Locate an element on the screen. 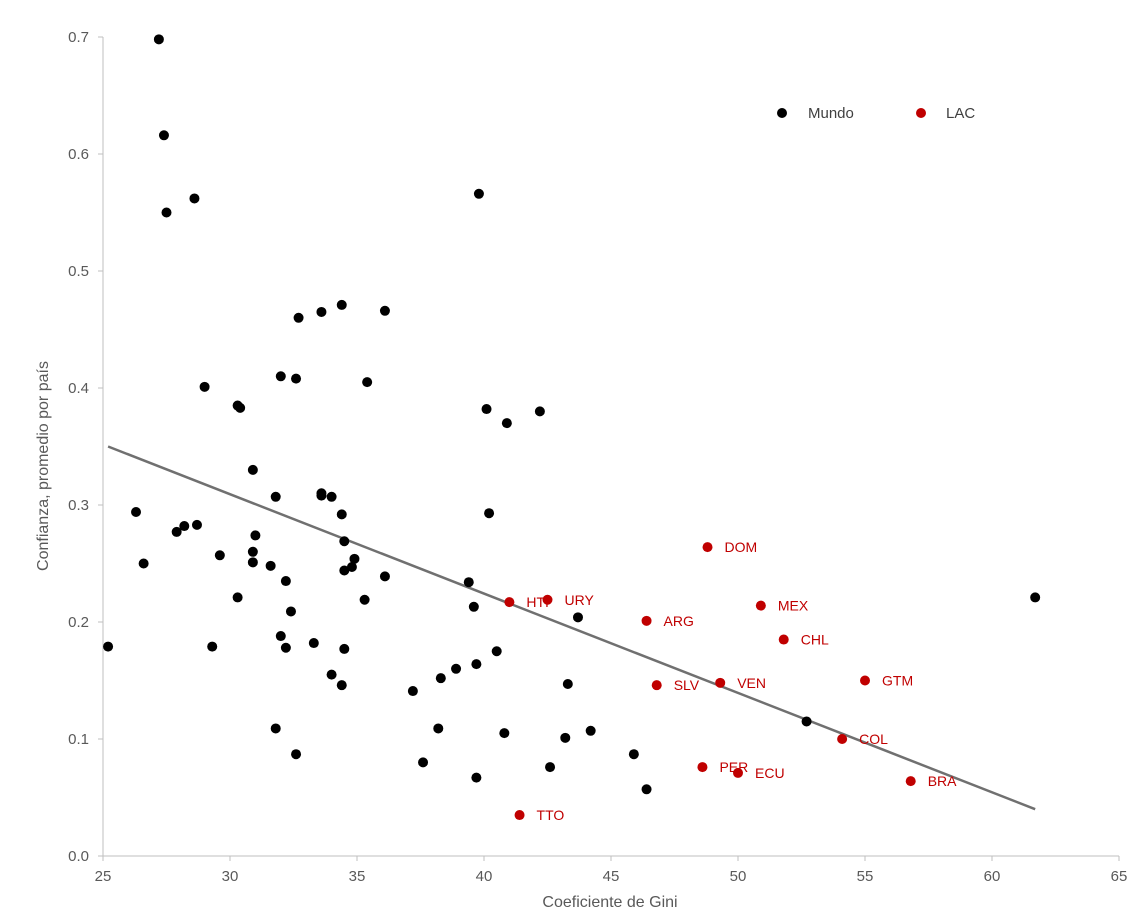  data-label-ecu: ECU is located at coordinates (770, 773).